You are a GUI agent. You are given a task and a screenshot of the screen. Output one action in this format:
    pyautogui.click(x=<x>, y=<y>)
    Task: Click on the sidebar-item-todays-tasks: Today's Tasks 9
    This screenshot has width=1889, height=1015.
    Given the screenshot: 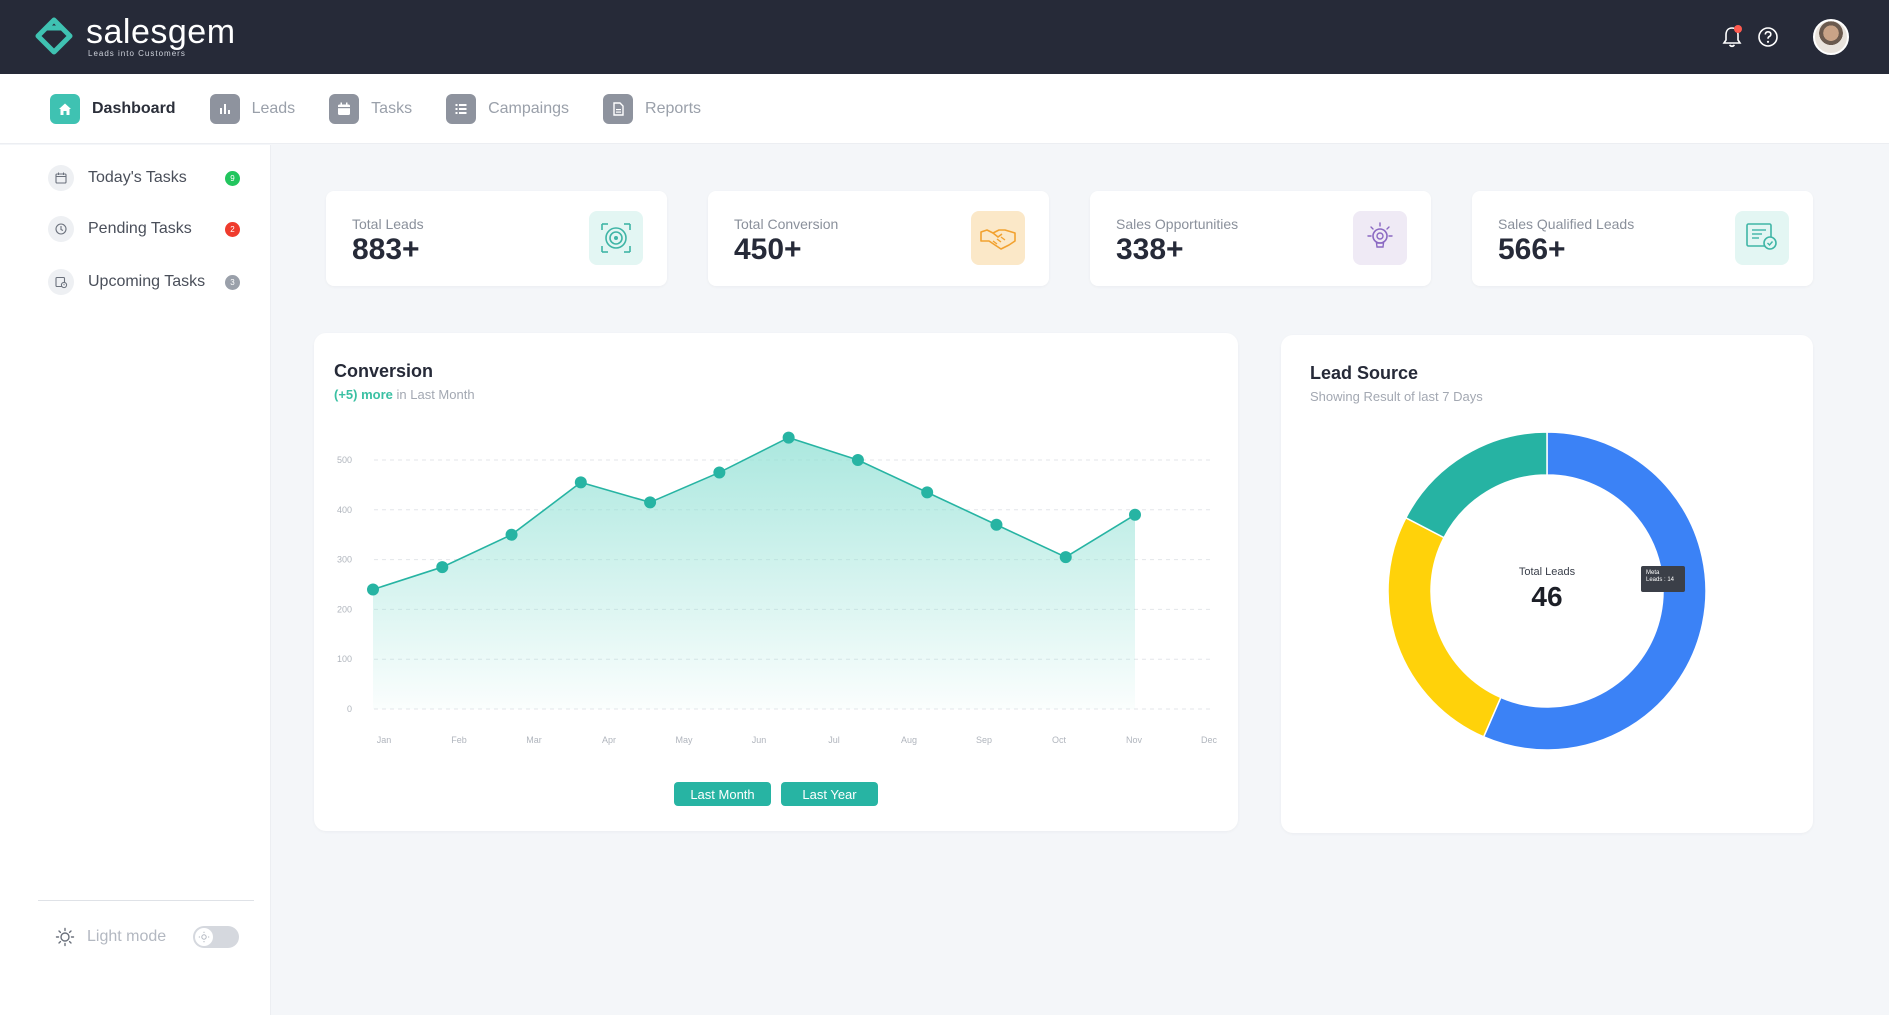 What is the action you would take?
    pyautogui.click(x=148, y=178)
    